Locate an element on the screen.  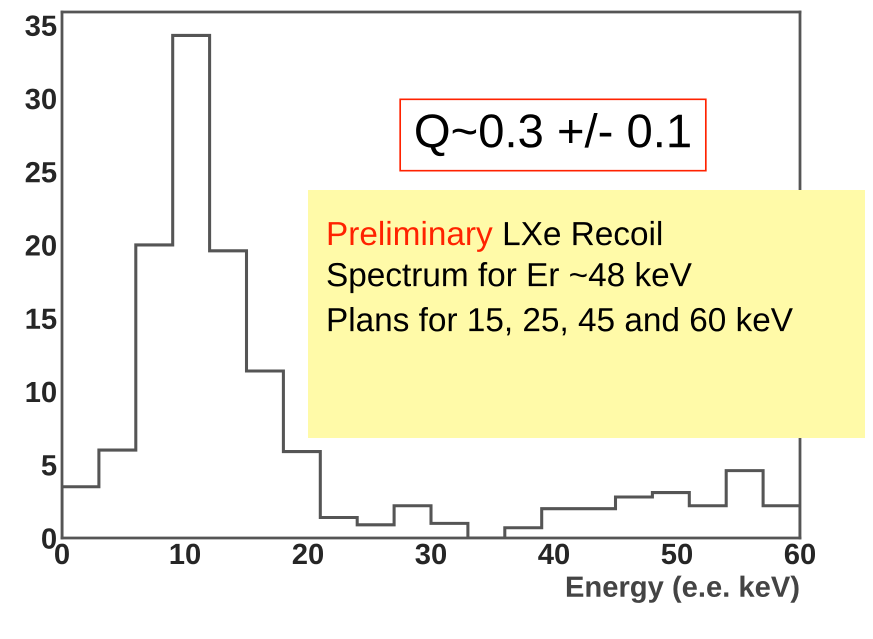
x-tick-label: 20 is located at coordinates (308, 554).